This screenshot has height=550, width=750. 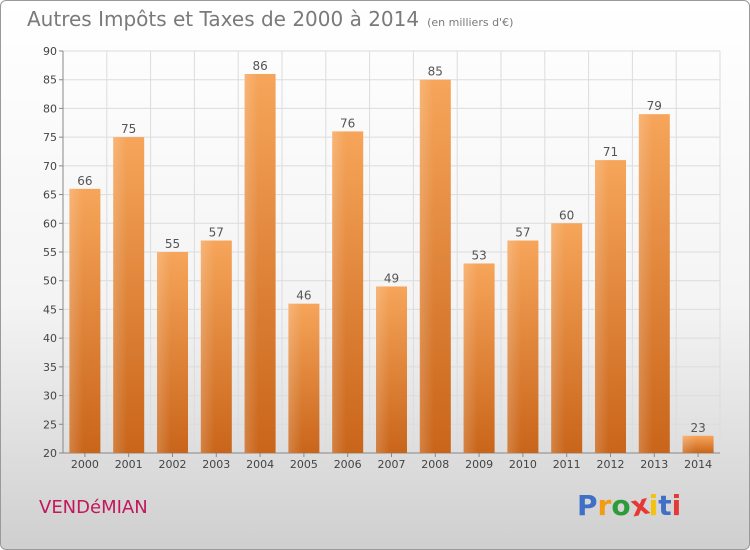 What do you see at coordinates (216, 464) in the screenshot?
I see `x-tick-label: 2003` at bounding box center [216, 464].